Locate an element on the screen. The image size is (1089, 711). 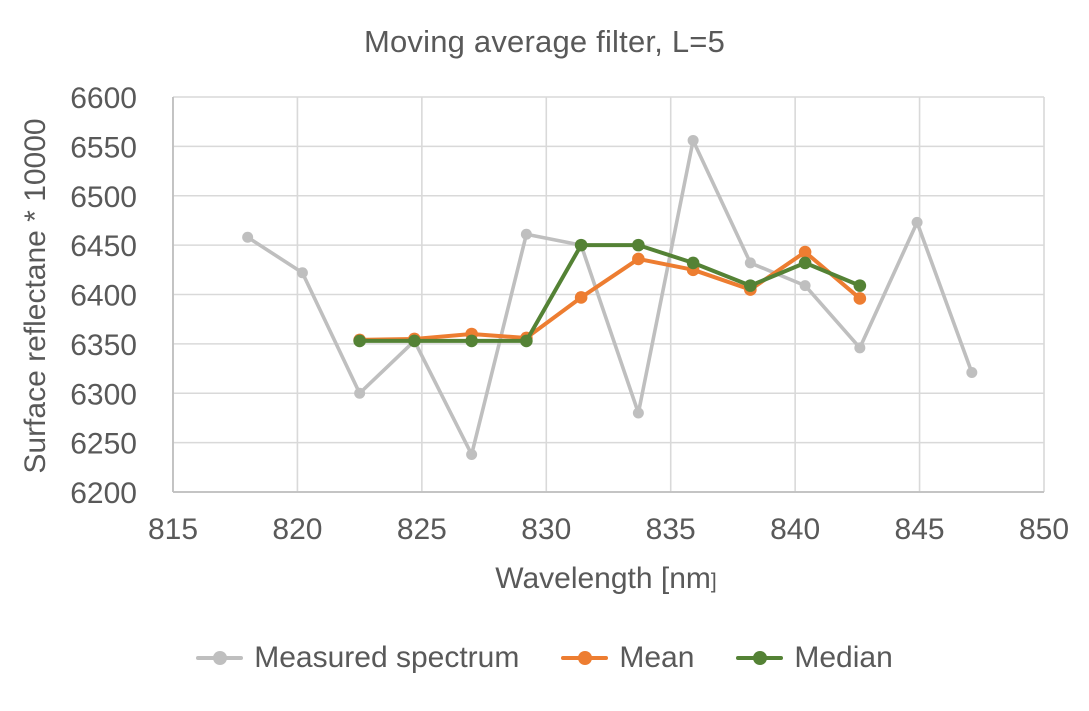
data-point-measured-spectrum-842.6 is located at coordinates (860, 348).